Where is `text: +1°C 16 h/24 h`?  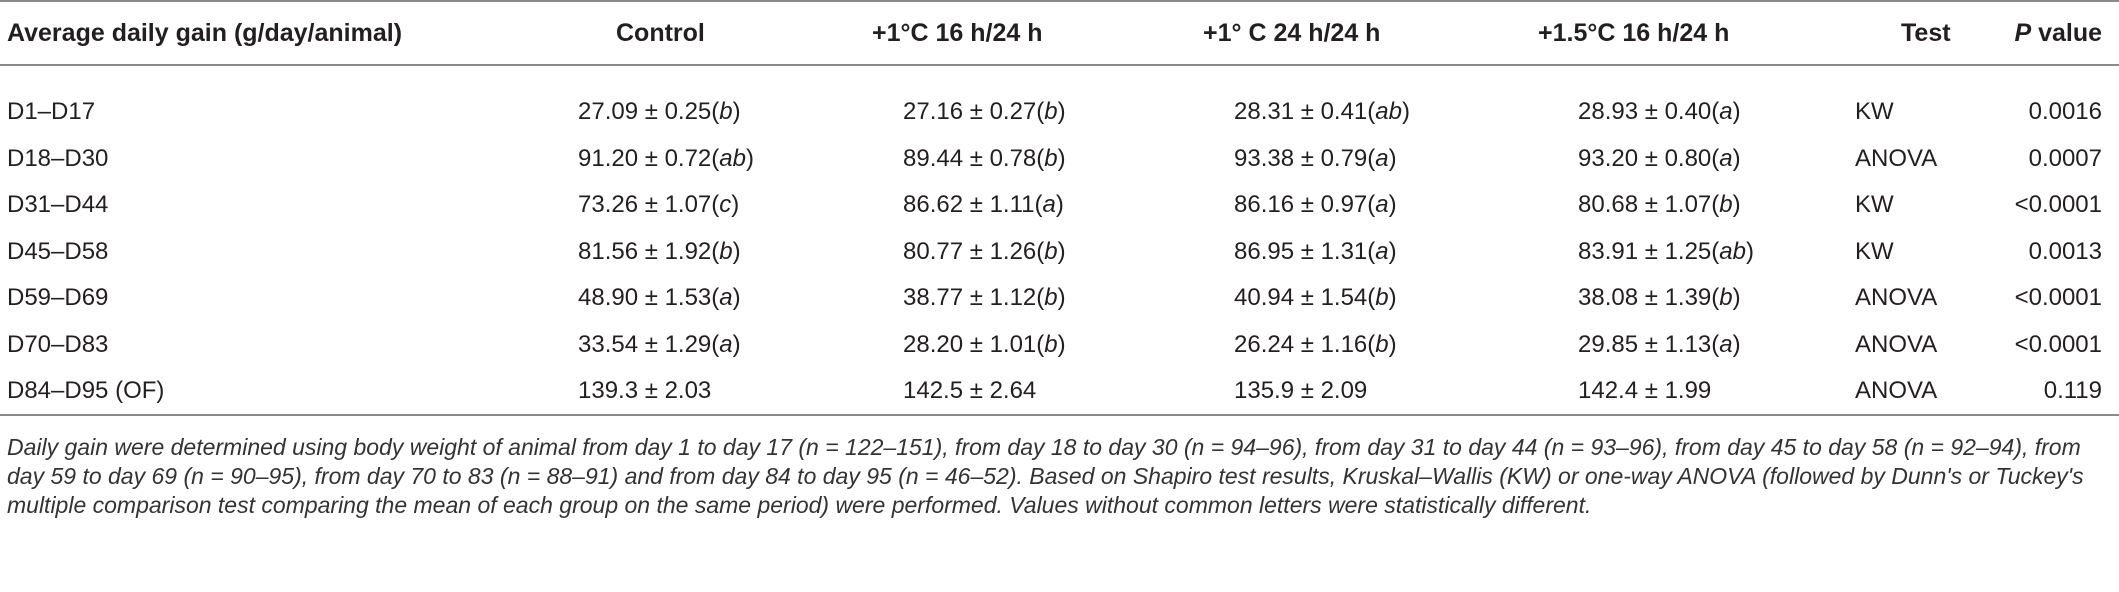 text: +1°C 16 h/24 h is located at coordinates (957, 33).